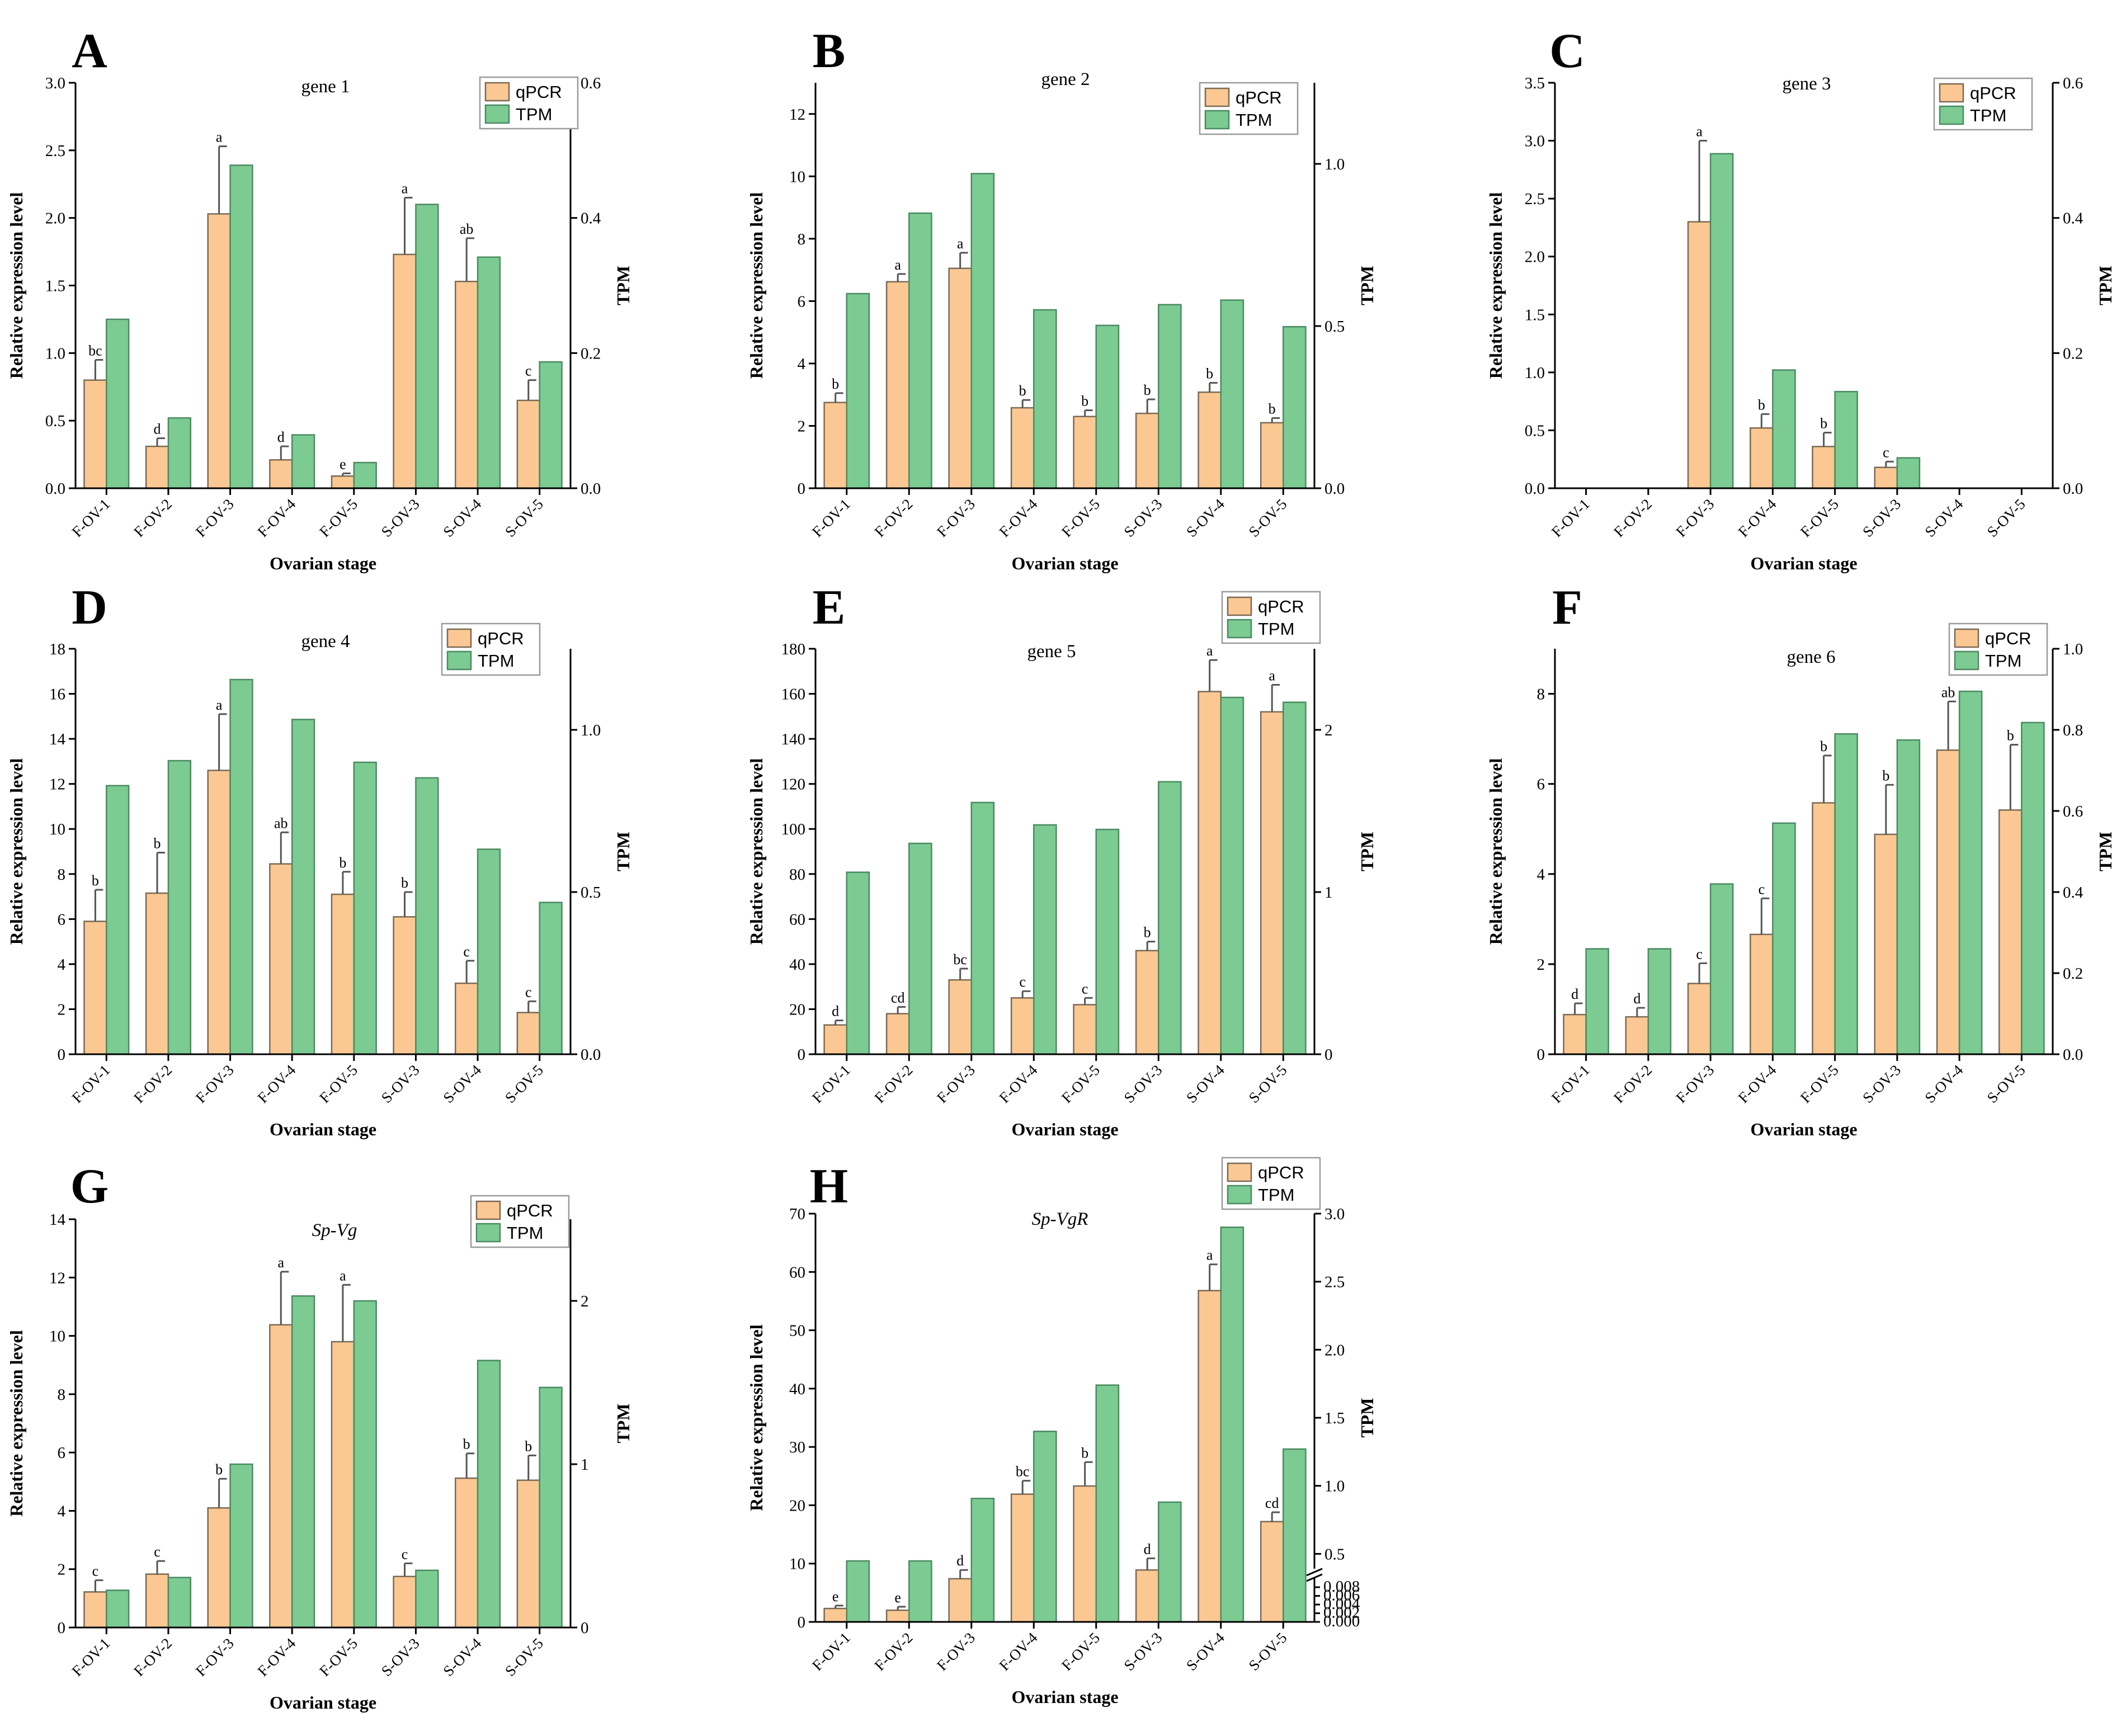 This screenshot has height=1736, width=2126. What do you see at coordinates (90, 1186) in the screenshot?
I see `panel-letter: G` at bounding box center [90, 1186].